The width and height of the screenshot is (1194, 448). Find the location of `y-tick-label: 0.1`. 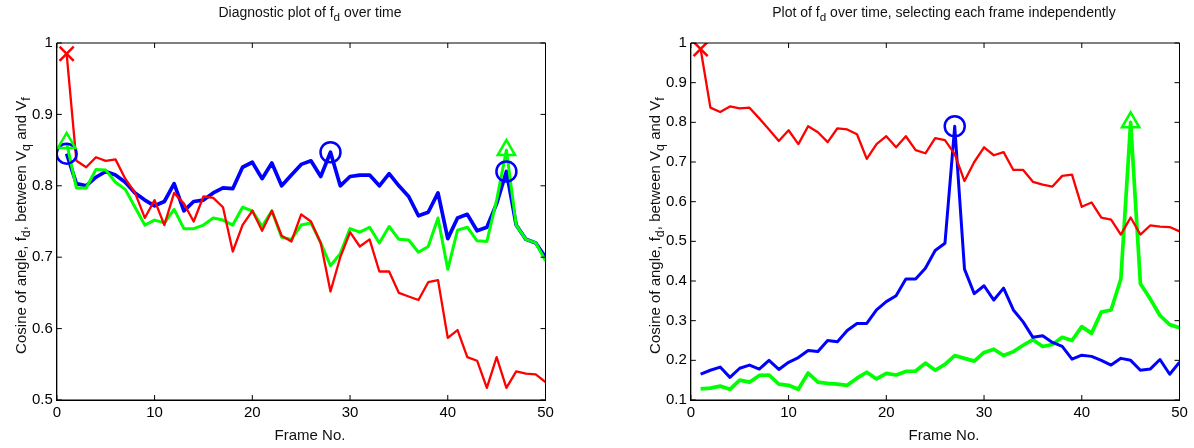

y-tick-label: 0.1 is located at coordinates (676, 399).